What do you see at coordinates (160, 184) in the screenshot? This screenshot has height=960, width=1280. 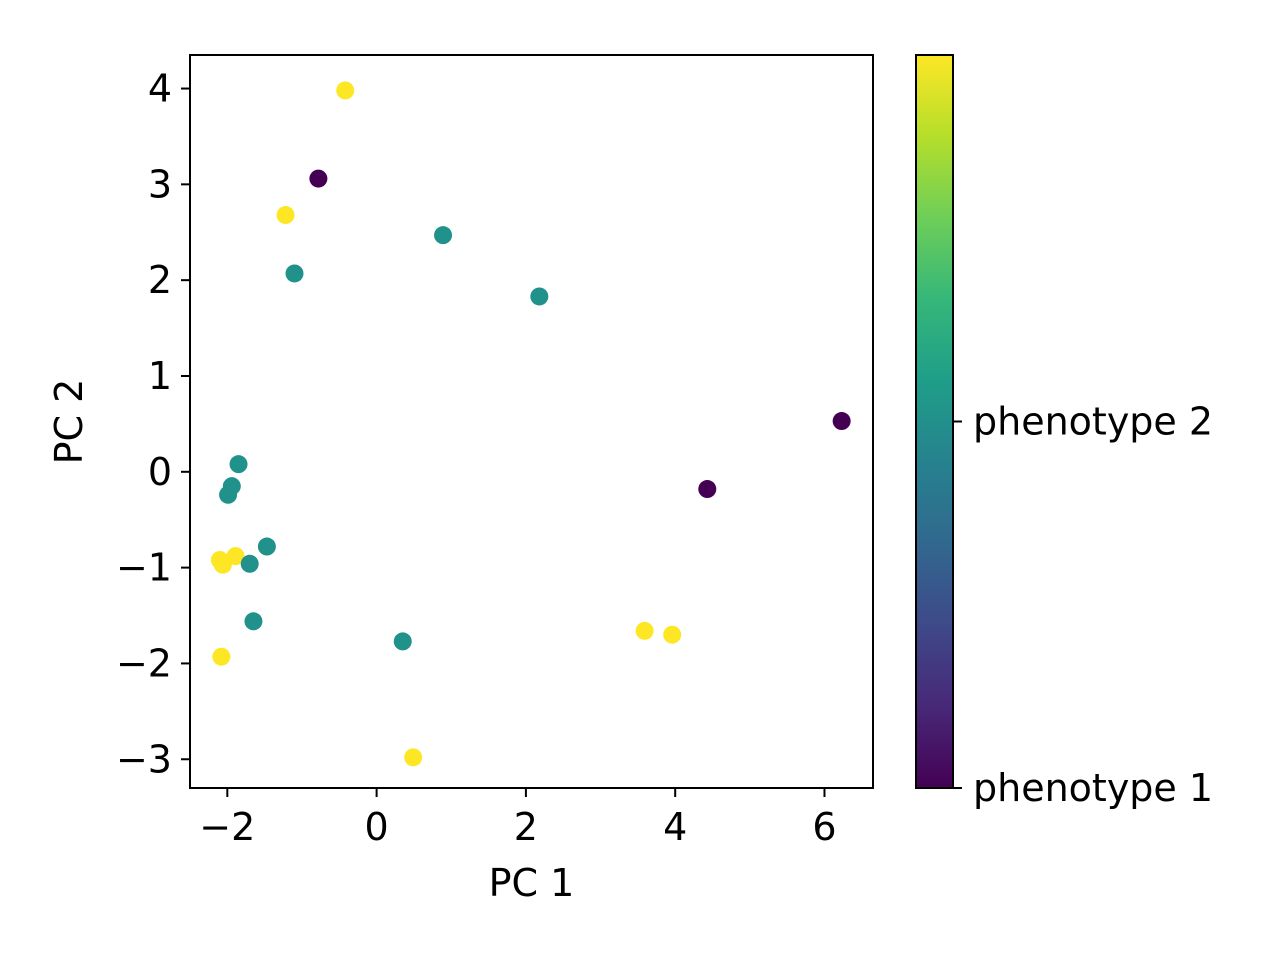 I see `y-tick-label: 3` at bounding box center [160, 184].